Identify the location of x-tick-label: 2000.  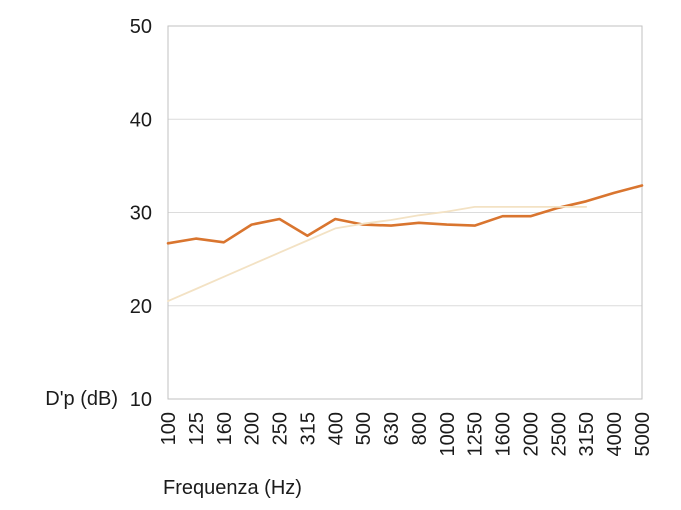
(531, 434).